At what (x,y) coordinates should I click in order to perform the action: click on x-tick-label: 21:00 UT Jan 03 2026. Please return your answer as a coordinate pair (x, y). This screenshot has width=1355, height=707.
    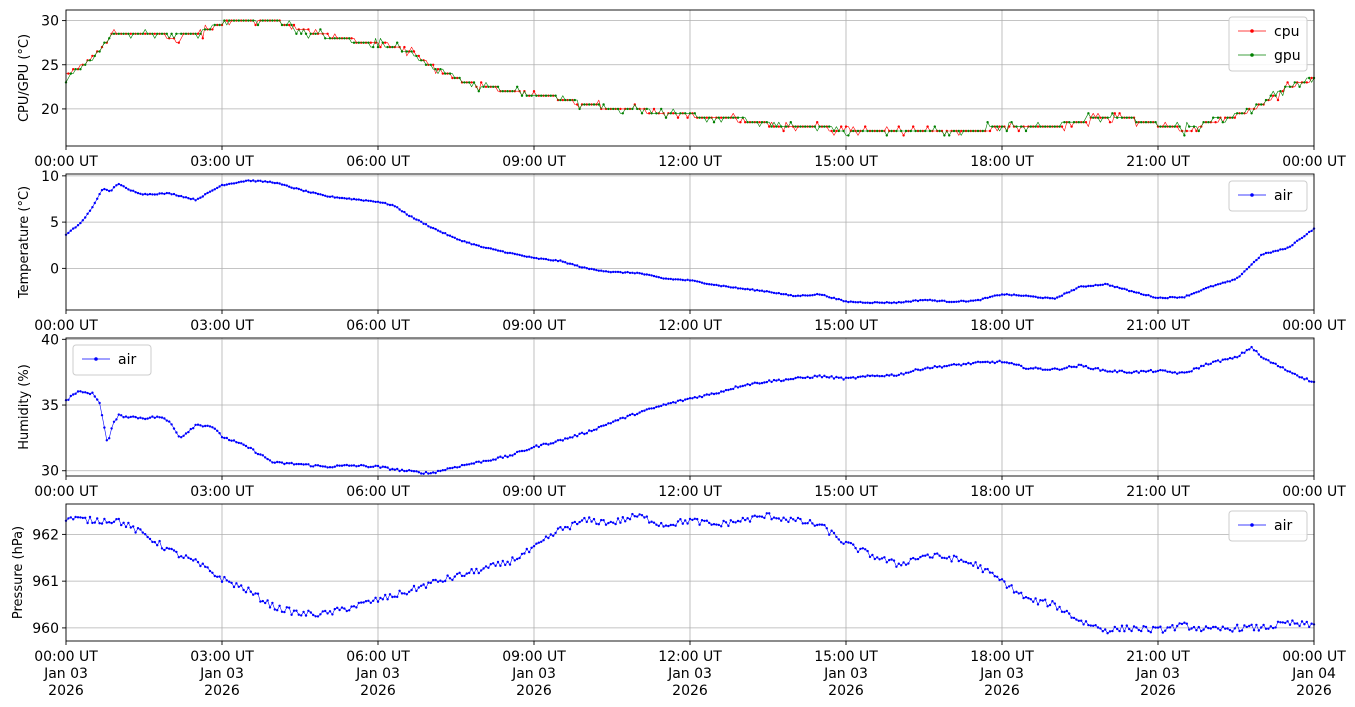
    Looking at the image, I should click on (1158, 674).